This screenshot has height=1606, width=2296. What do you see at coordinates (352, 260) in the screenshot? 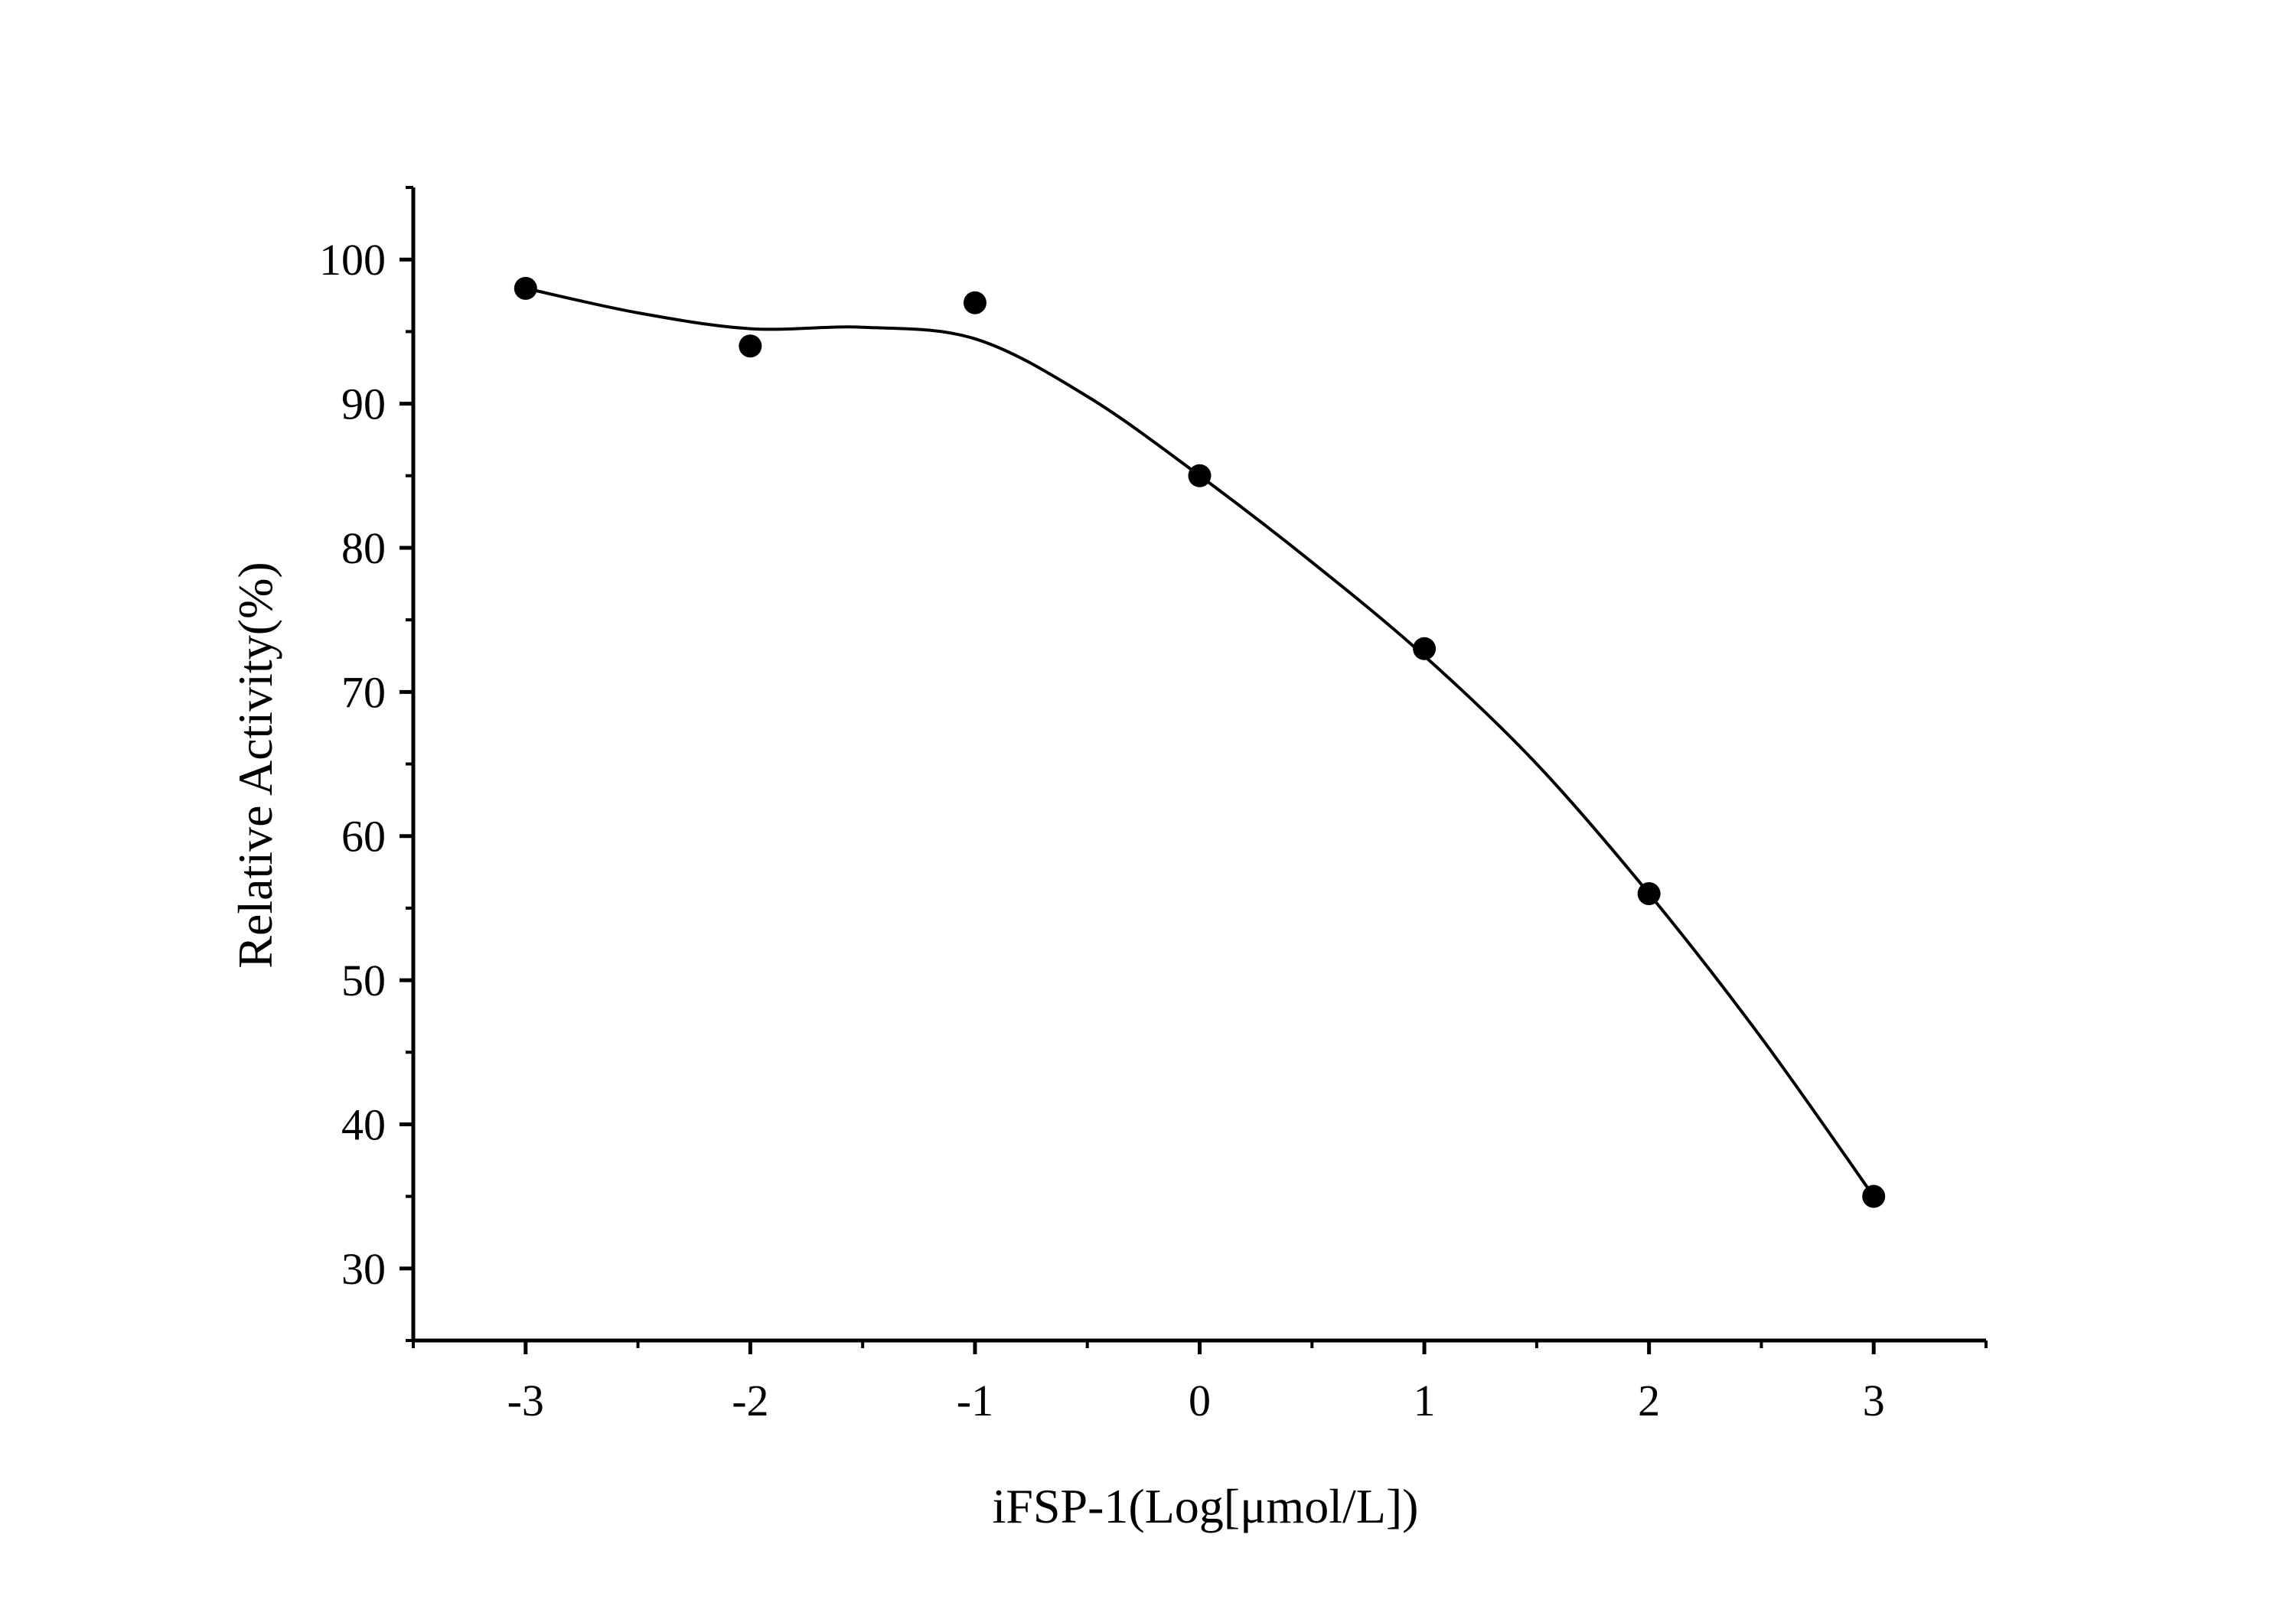
I see `y-tick-label: 100` at bounding box center [352, 260].